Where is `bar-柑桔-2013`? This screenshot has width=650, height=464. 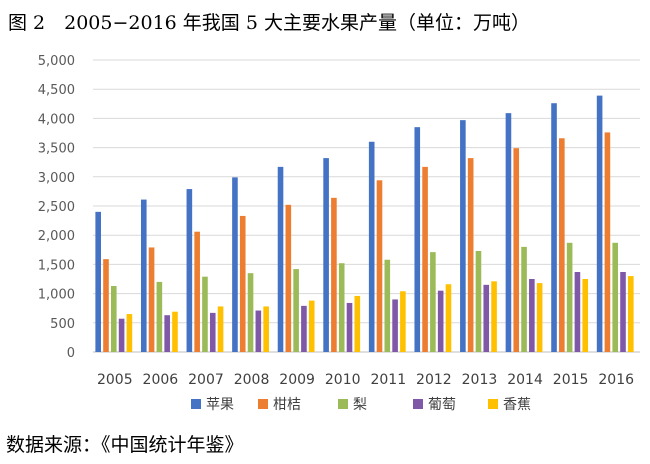
bar-柑桔-2013 is located at coordinates (470, 255).